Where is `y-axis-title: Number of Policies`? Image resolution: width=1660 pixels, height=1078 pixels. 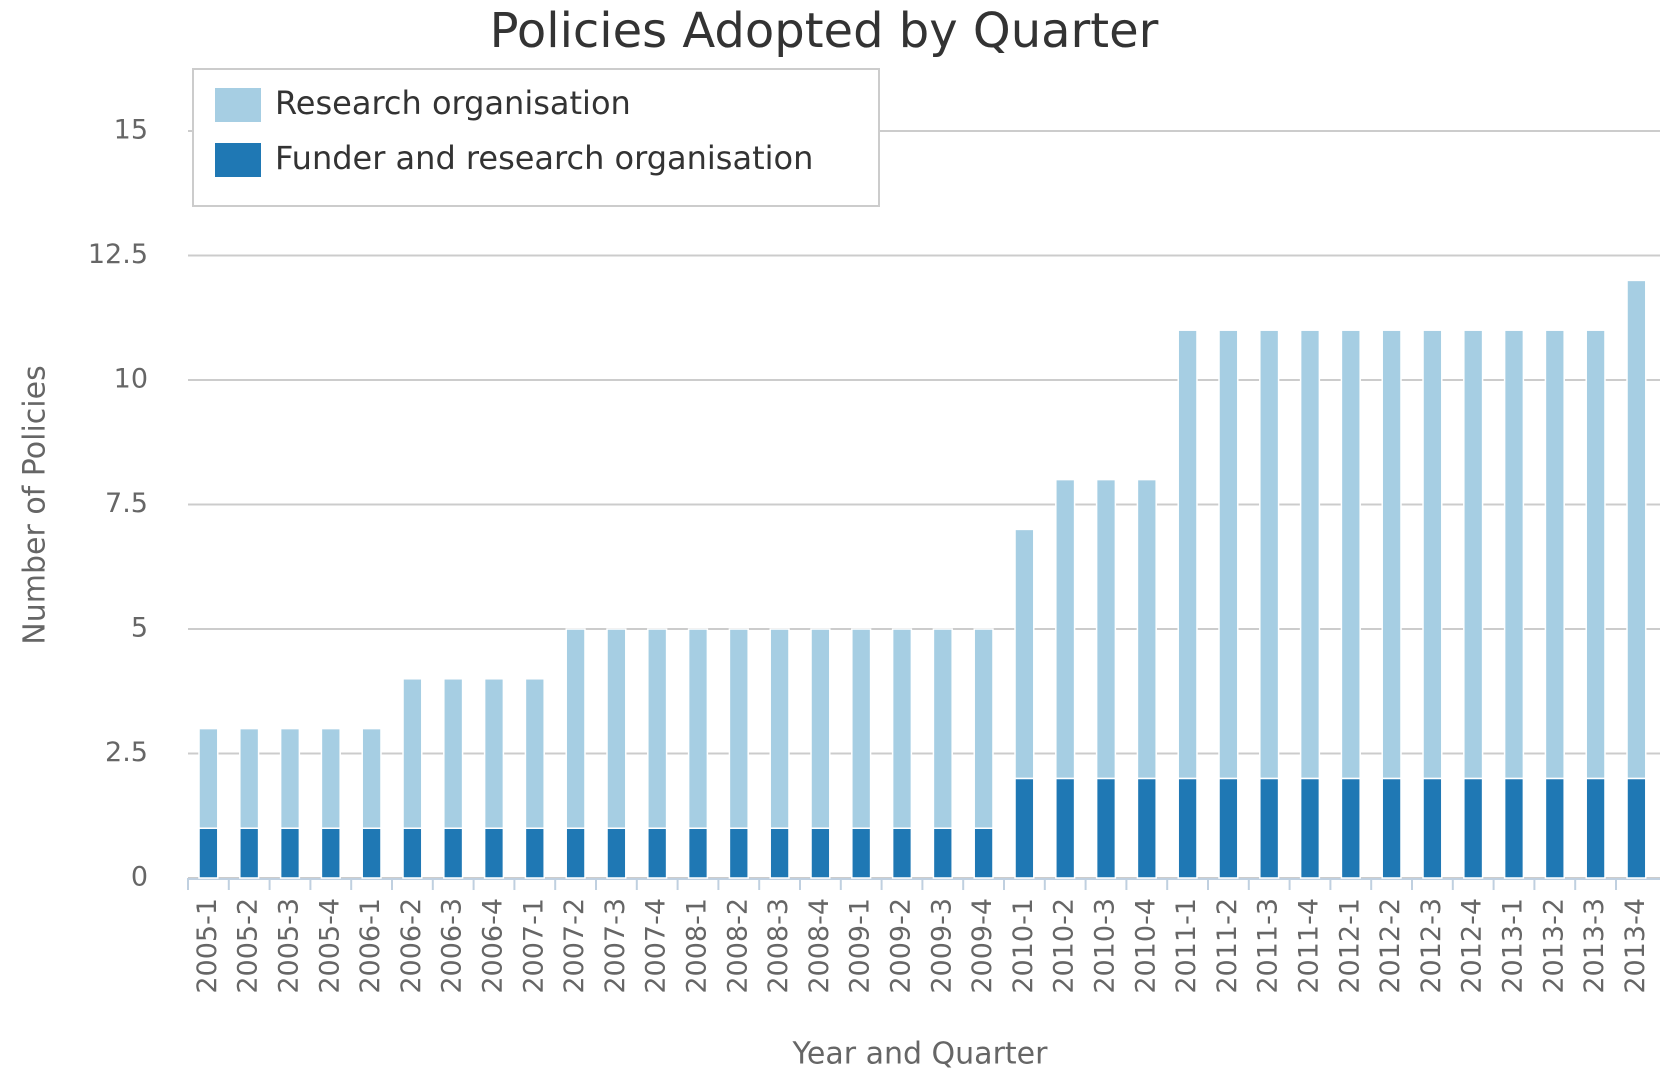
y-axis-title: Number of Policies is located at coordinates (35, 504).